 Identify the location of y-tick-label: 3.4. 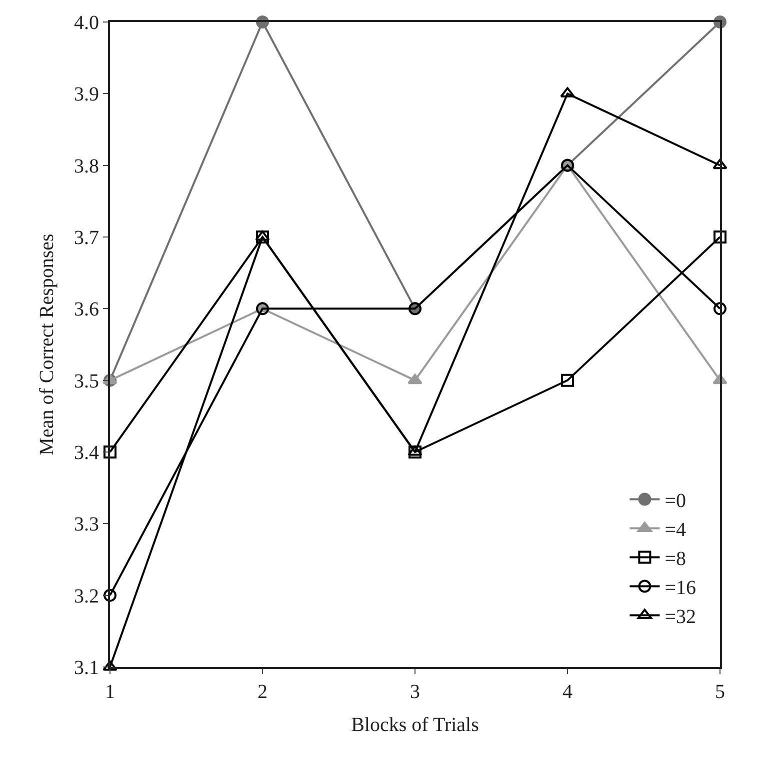
(86, 453).